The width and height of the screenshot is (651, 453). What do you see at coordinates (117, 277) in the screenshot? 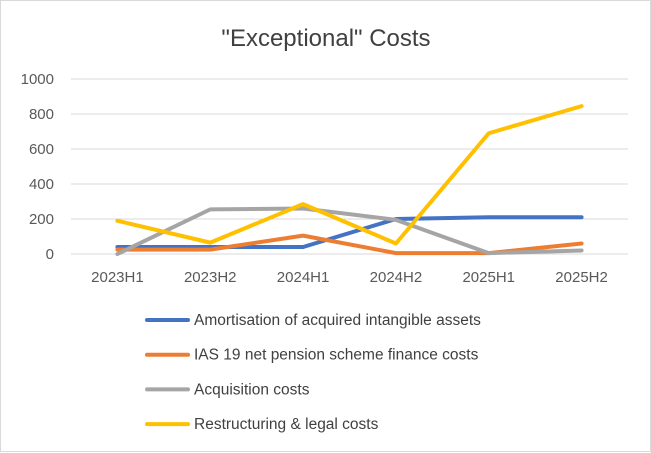
I see `x-tick-label: 2023H1` at bounding box center [117, 277].